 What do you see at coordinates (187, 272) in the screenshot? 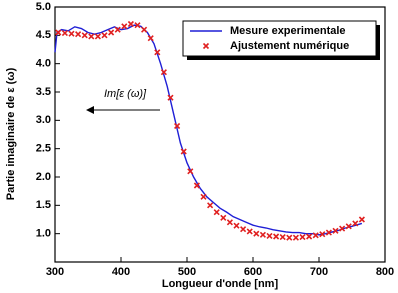
I see `x-tick-label: 500` at bounding box center [187, 272].